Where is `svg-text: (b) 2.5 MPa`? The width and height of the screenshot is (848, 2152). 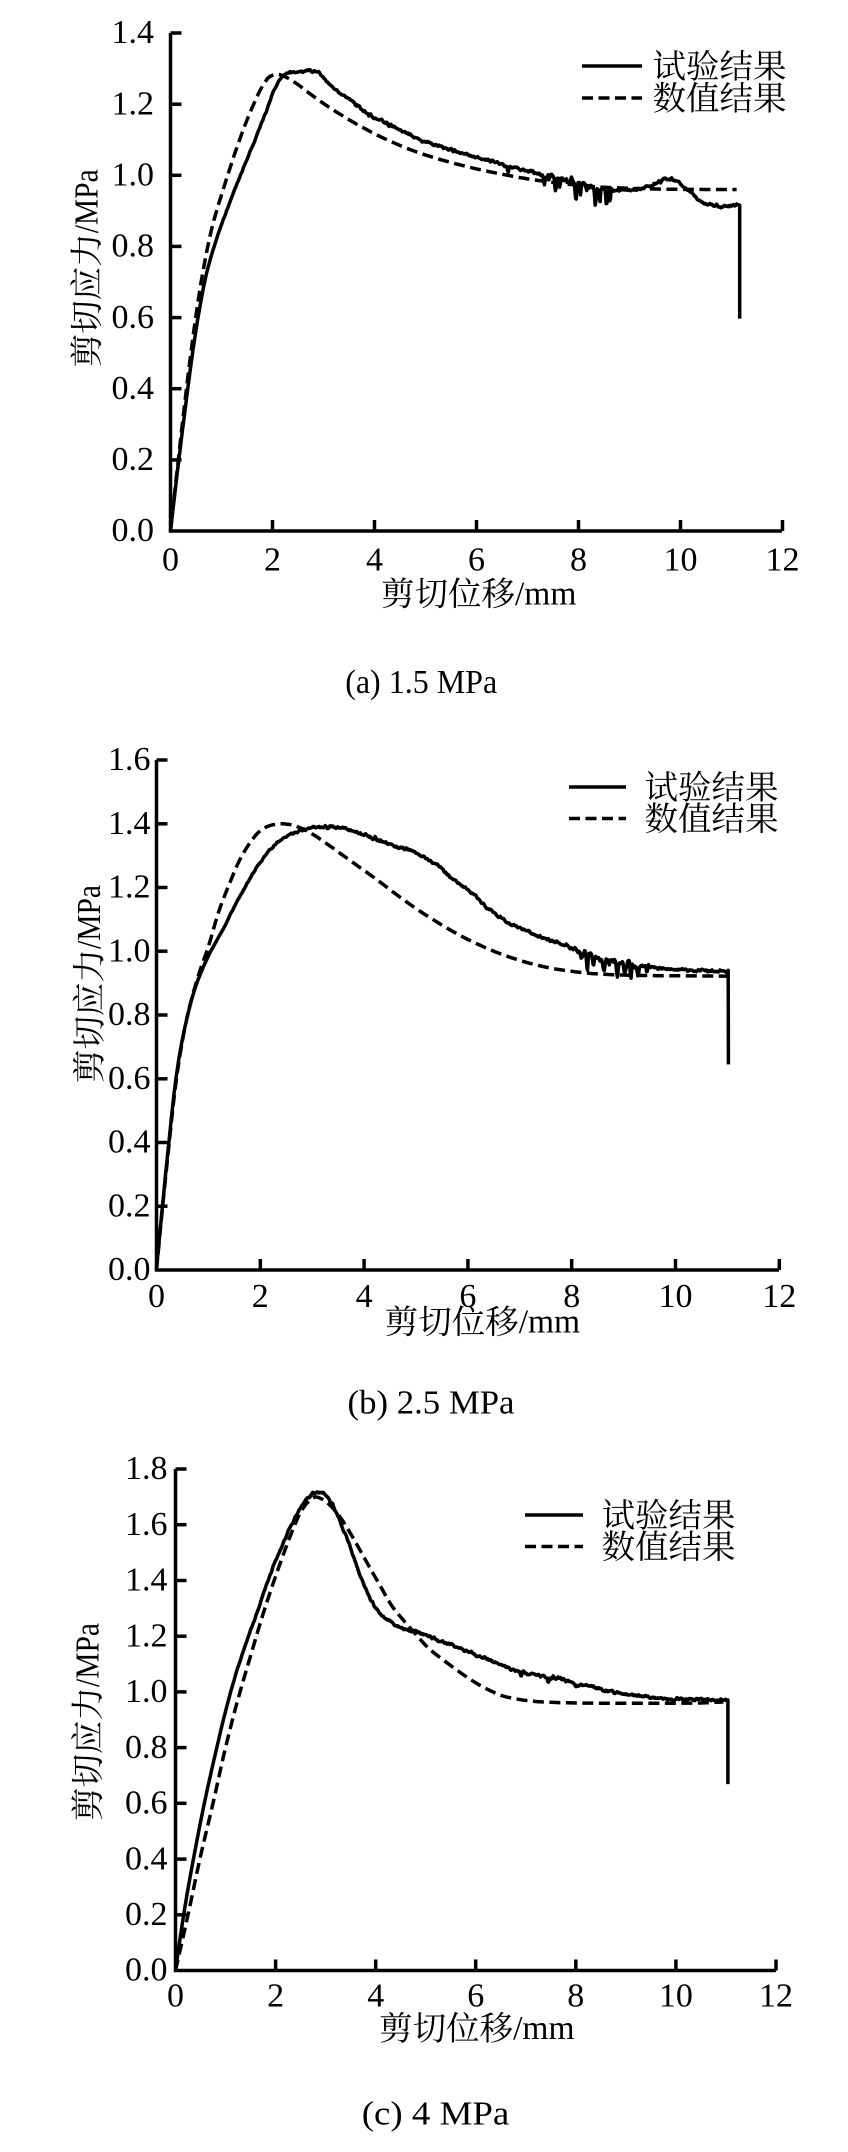 svg-text: (b) 2.5 MPa is located at coordinates (431, 1402).